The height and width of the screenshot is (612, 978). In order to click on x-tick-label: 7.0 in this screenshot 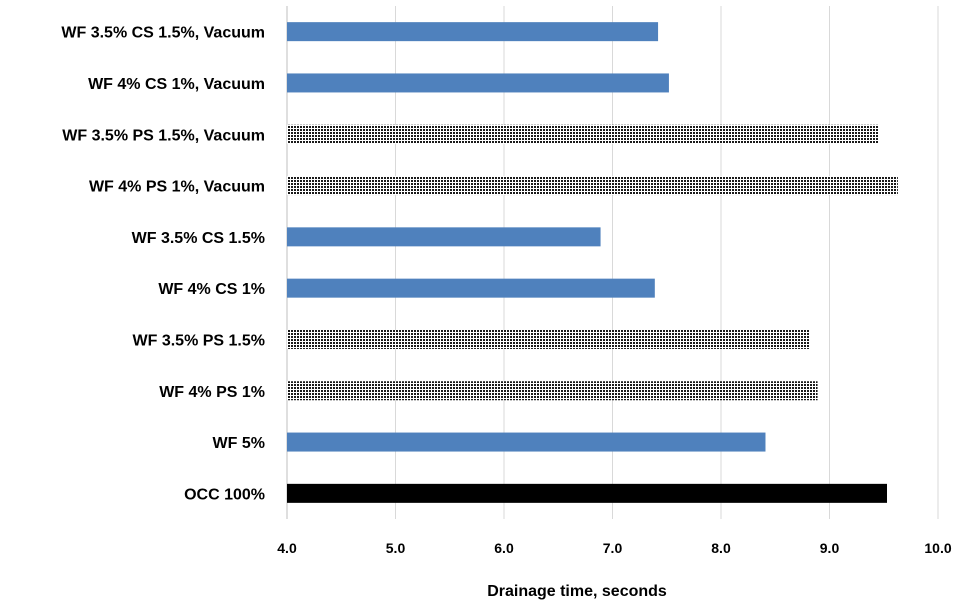, I will do `click(613, 548)`.